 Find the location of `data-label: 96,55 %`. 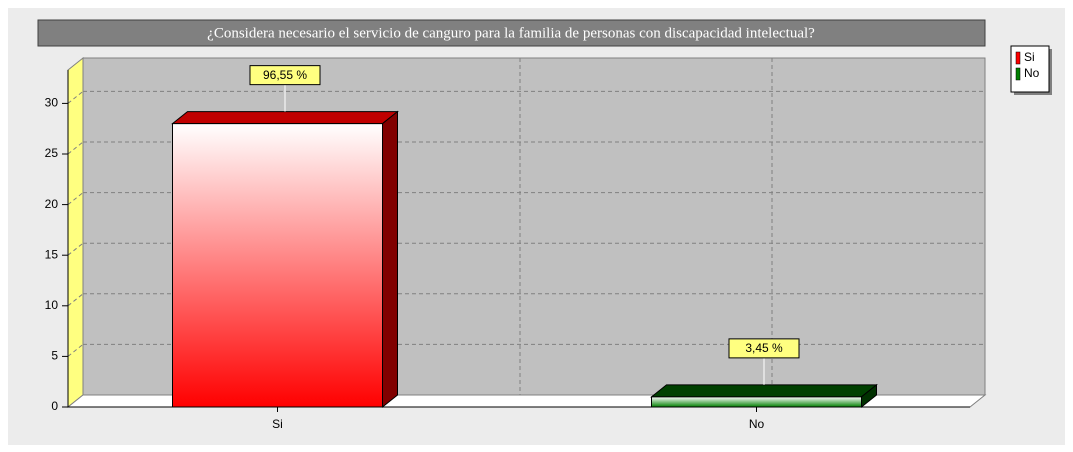

data-label: 96,55 % is located at coordinates (285, 75).